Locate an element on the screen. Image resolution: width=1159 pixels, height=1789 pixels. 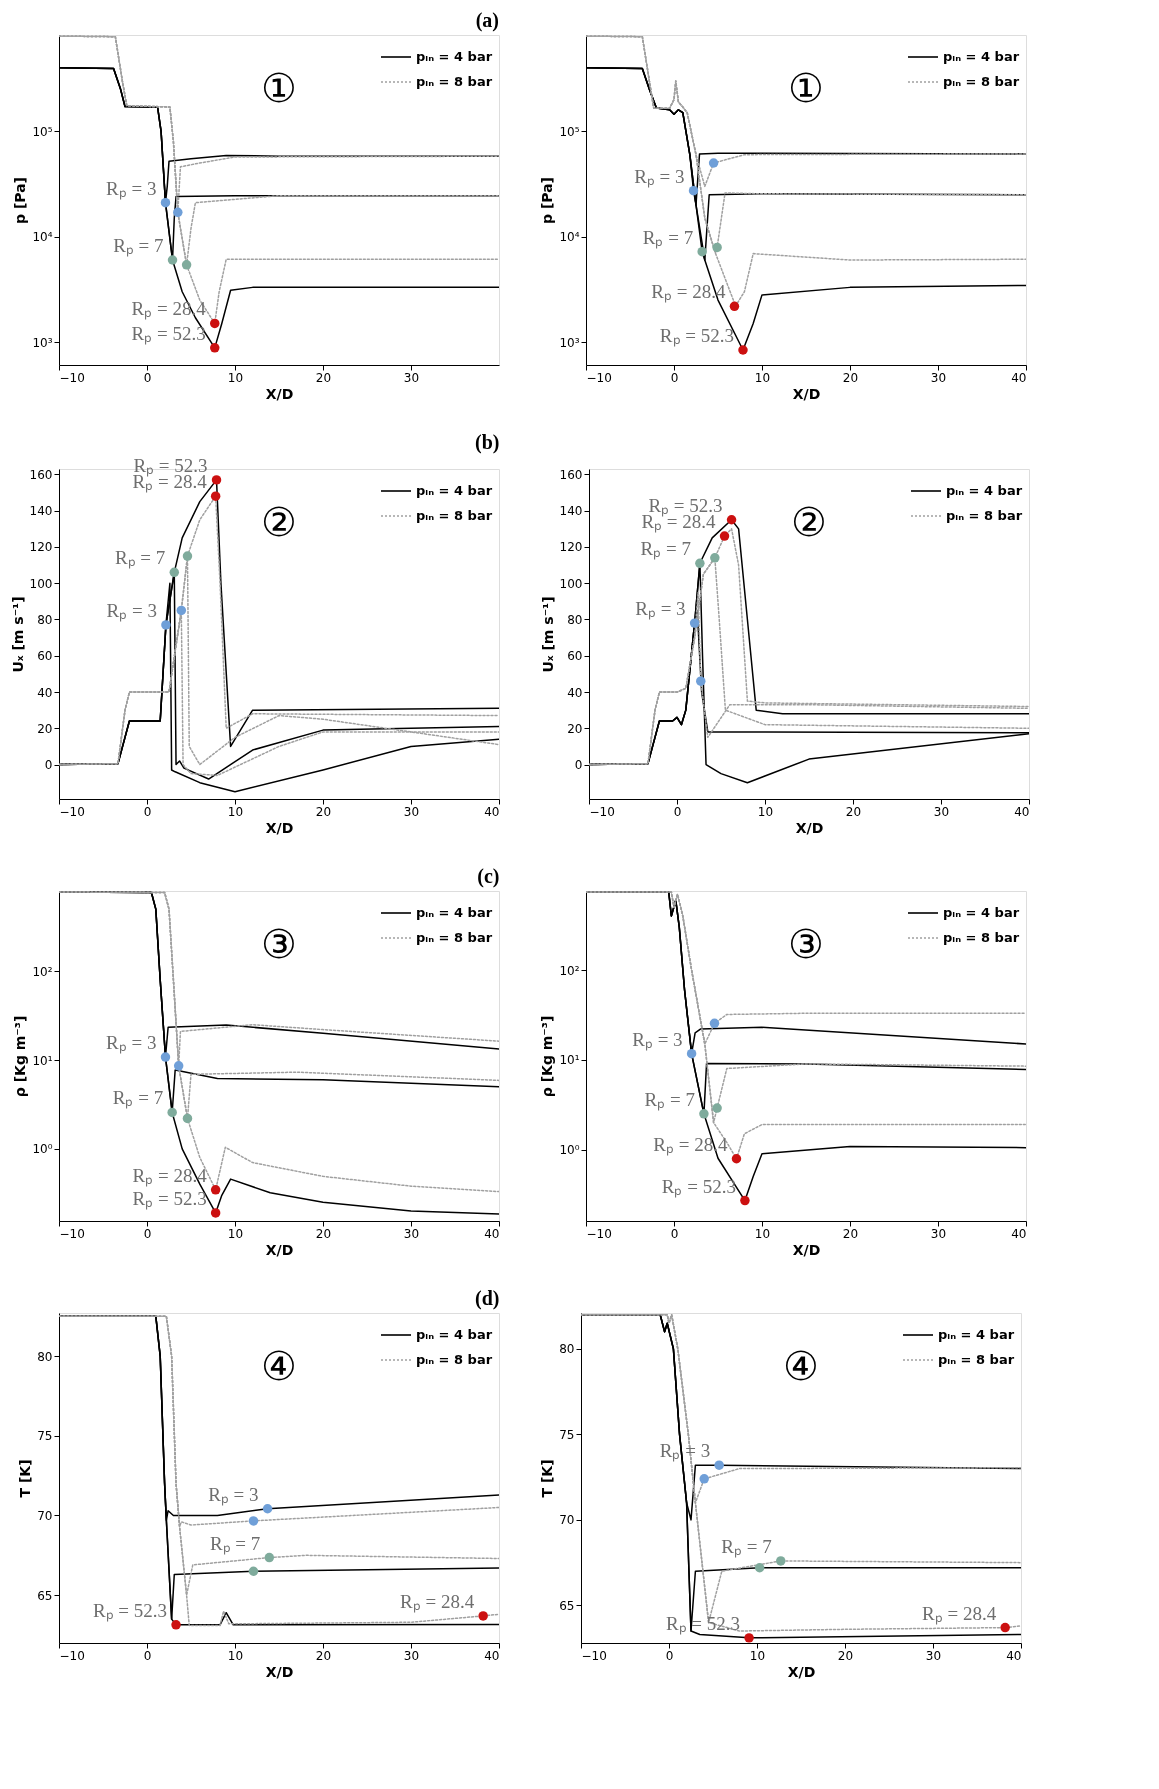
y-tick-label: 20 is located at coordinates (45, 728).